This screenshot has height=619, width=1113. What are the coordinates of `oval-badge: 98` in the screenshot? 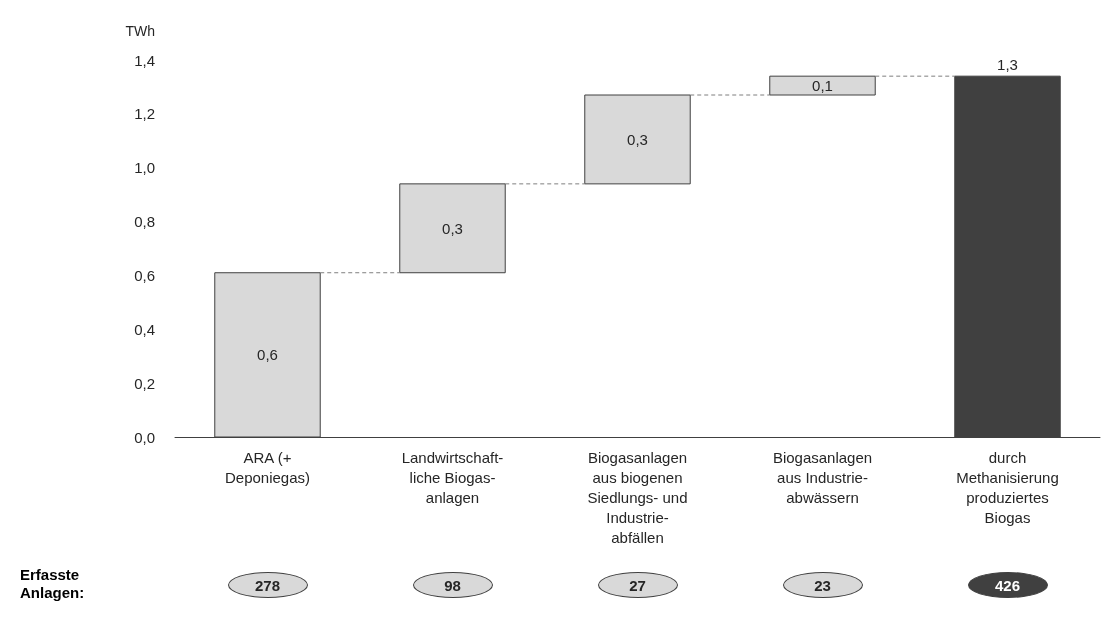 It's located at (452, 585).